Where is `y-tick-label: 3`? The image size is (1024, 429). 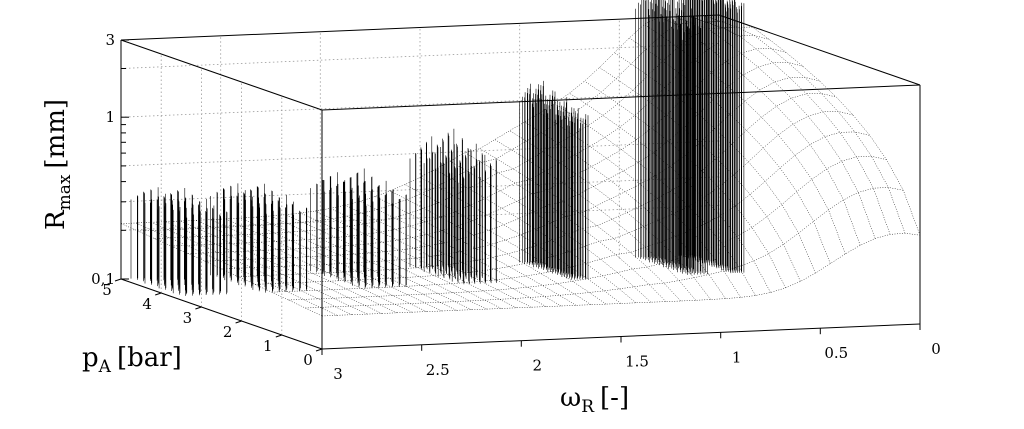
y-tick-label: 3 is located at coordinates (188, 318).